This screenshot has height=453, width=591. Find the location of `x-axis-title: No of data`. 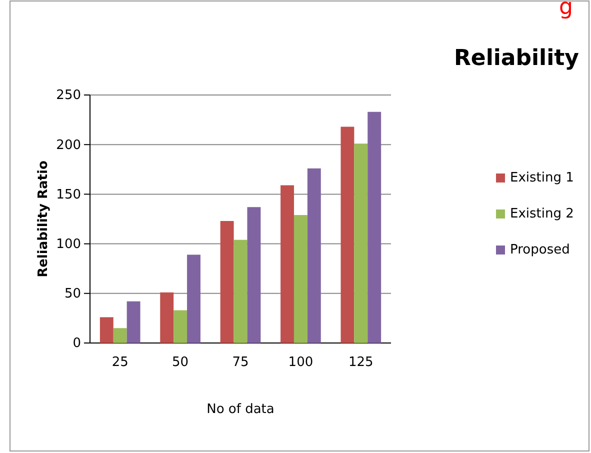

x-axis-title: No of data is located at coordinates (240, 409).